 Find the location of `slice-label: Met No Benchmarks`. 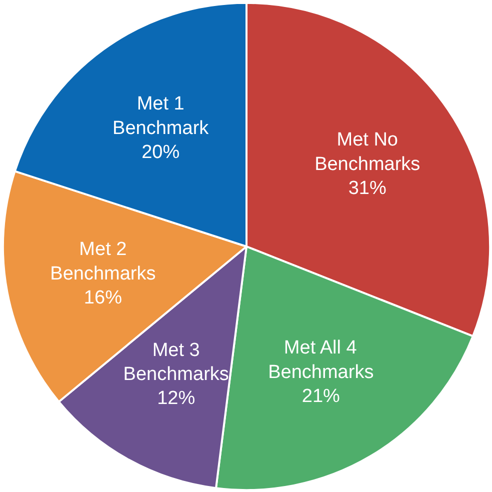

slice-label: Met No Benchmarks is located at coordinates (367, 152).